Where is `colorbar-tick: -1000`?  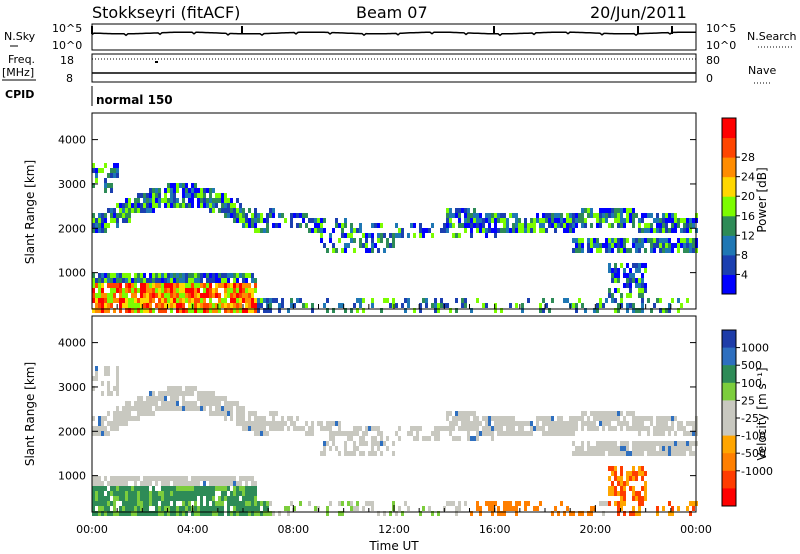
colorbar-tick: -1000 is located at coordinates (757, 471).